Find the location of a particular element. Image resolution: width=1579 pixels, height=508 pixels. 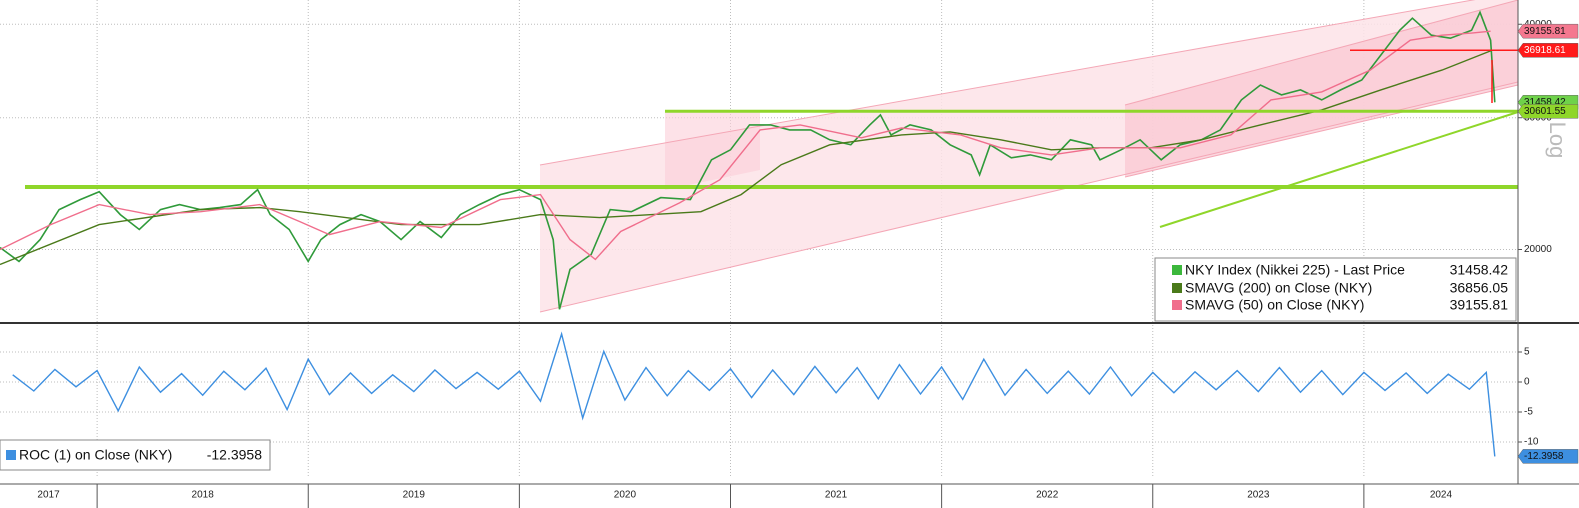

legend-label: SMAVG (50) on Close (NKY) is located at coordinates (1274, 305).